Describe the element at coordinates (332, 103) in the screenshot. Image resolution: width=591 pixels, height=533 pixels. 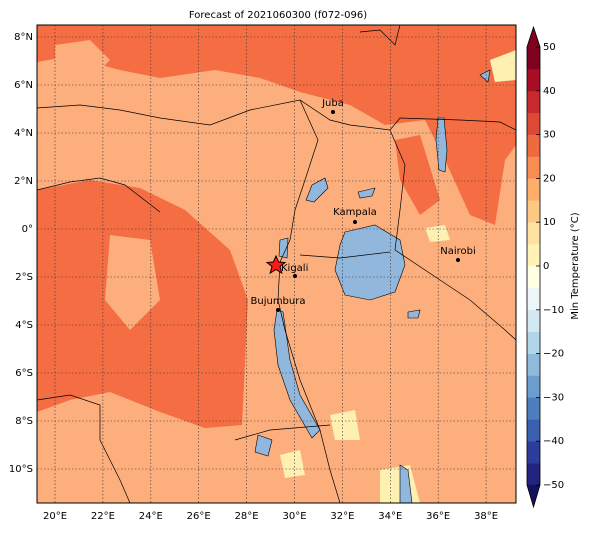
I see `city-label: Juba` at that location.